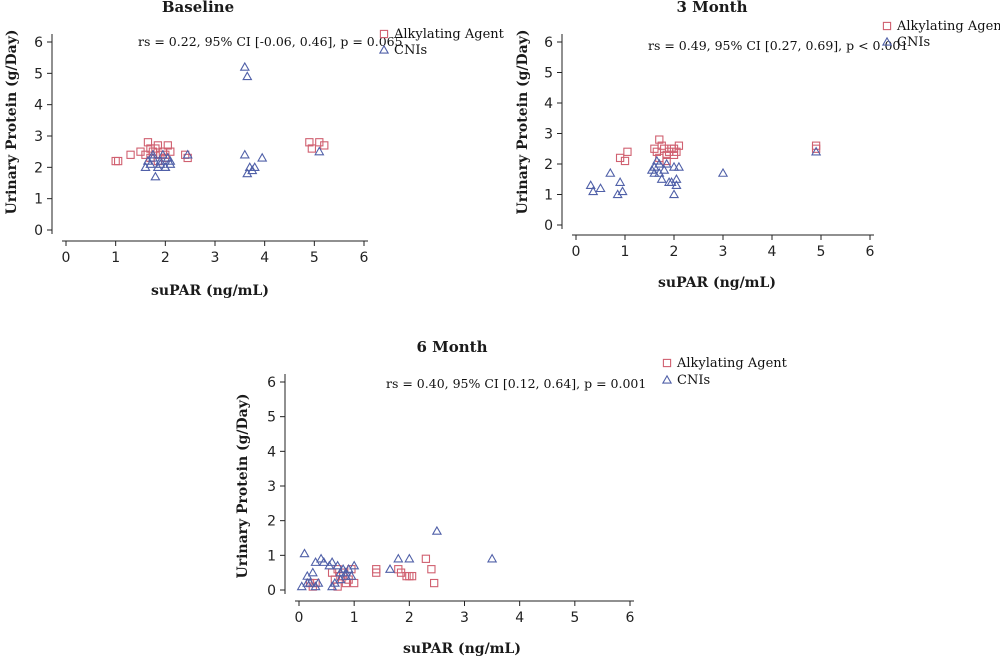  What do you see at coordinates (913, 42) in the screenshot?
I see `legend-label: CNIs` at bounding box center [913, 42].